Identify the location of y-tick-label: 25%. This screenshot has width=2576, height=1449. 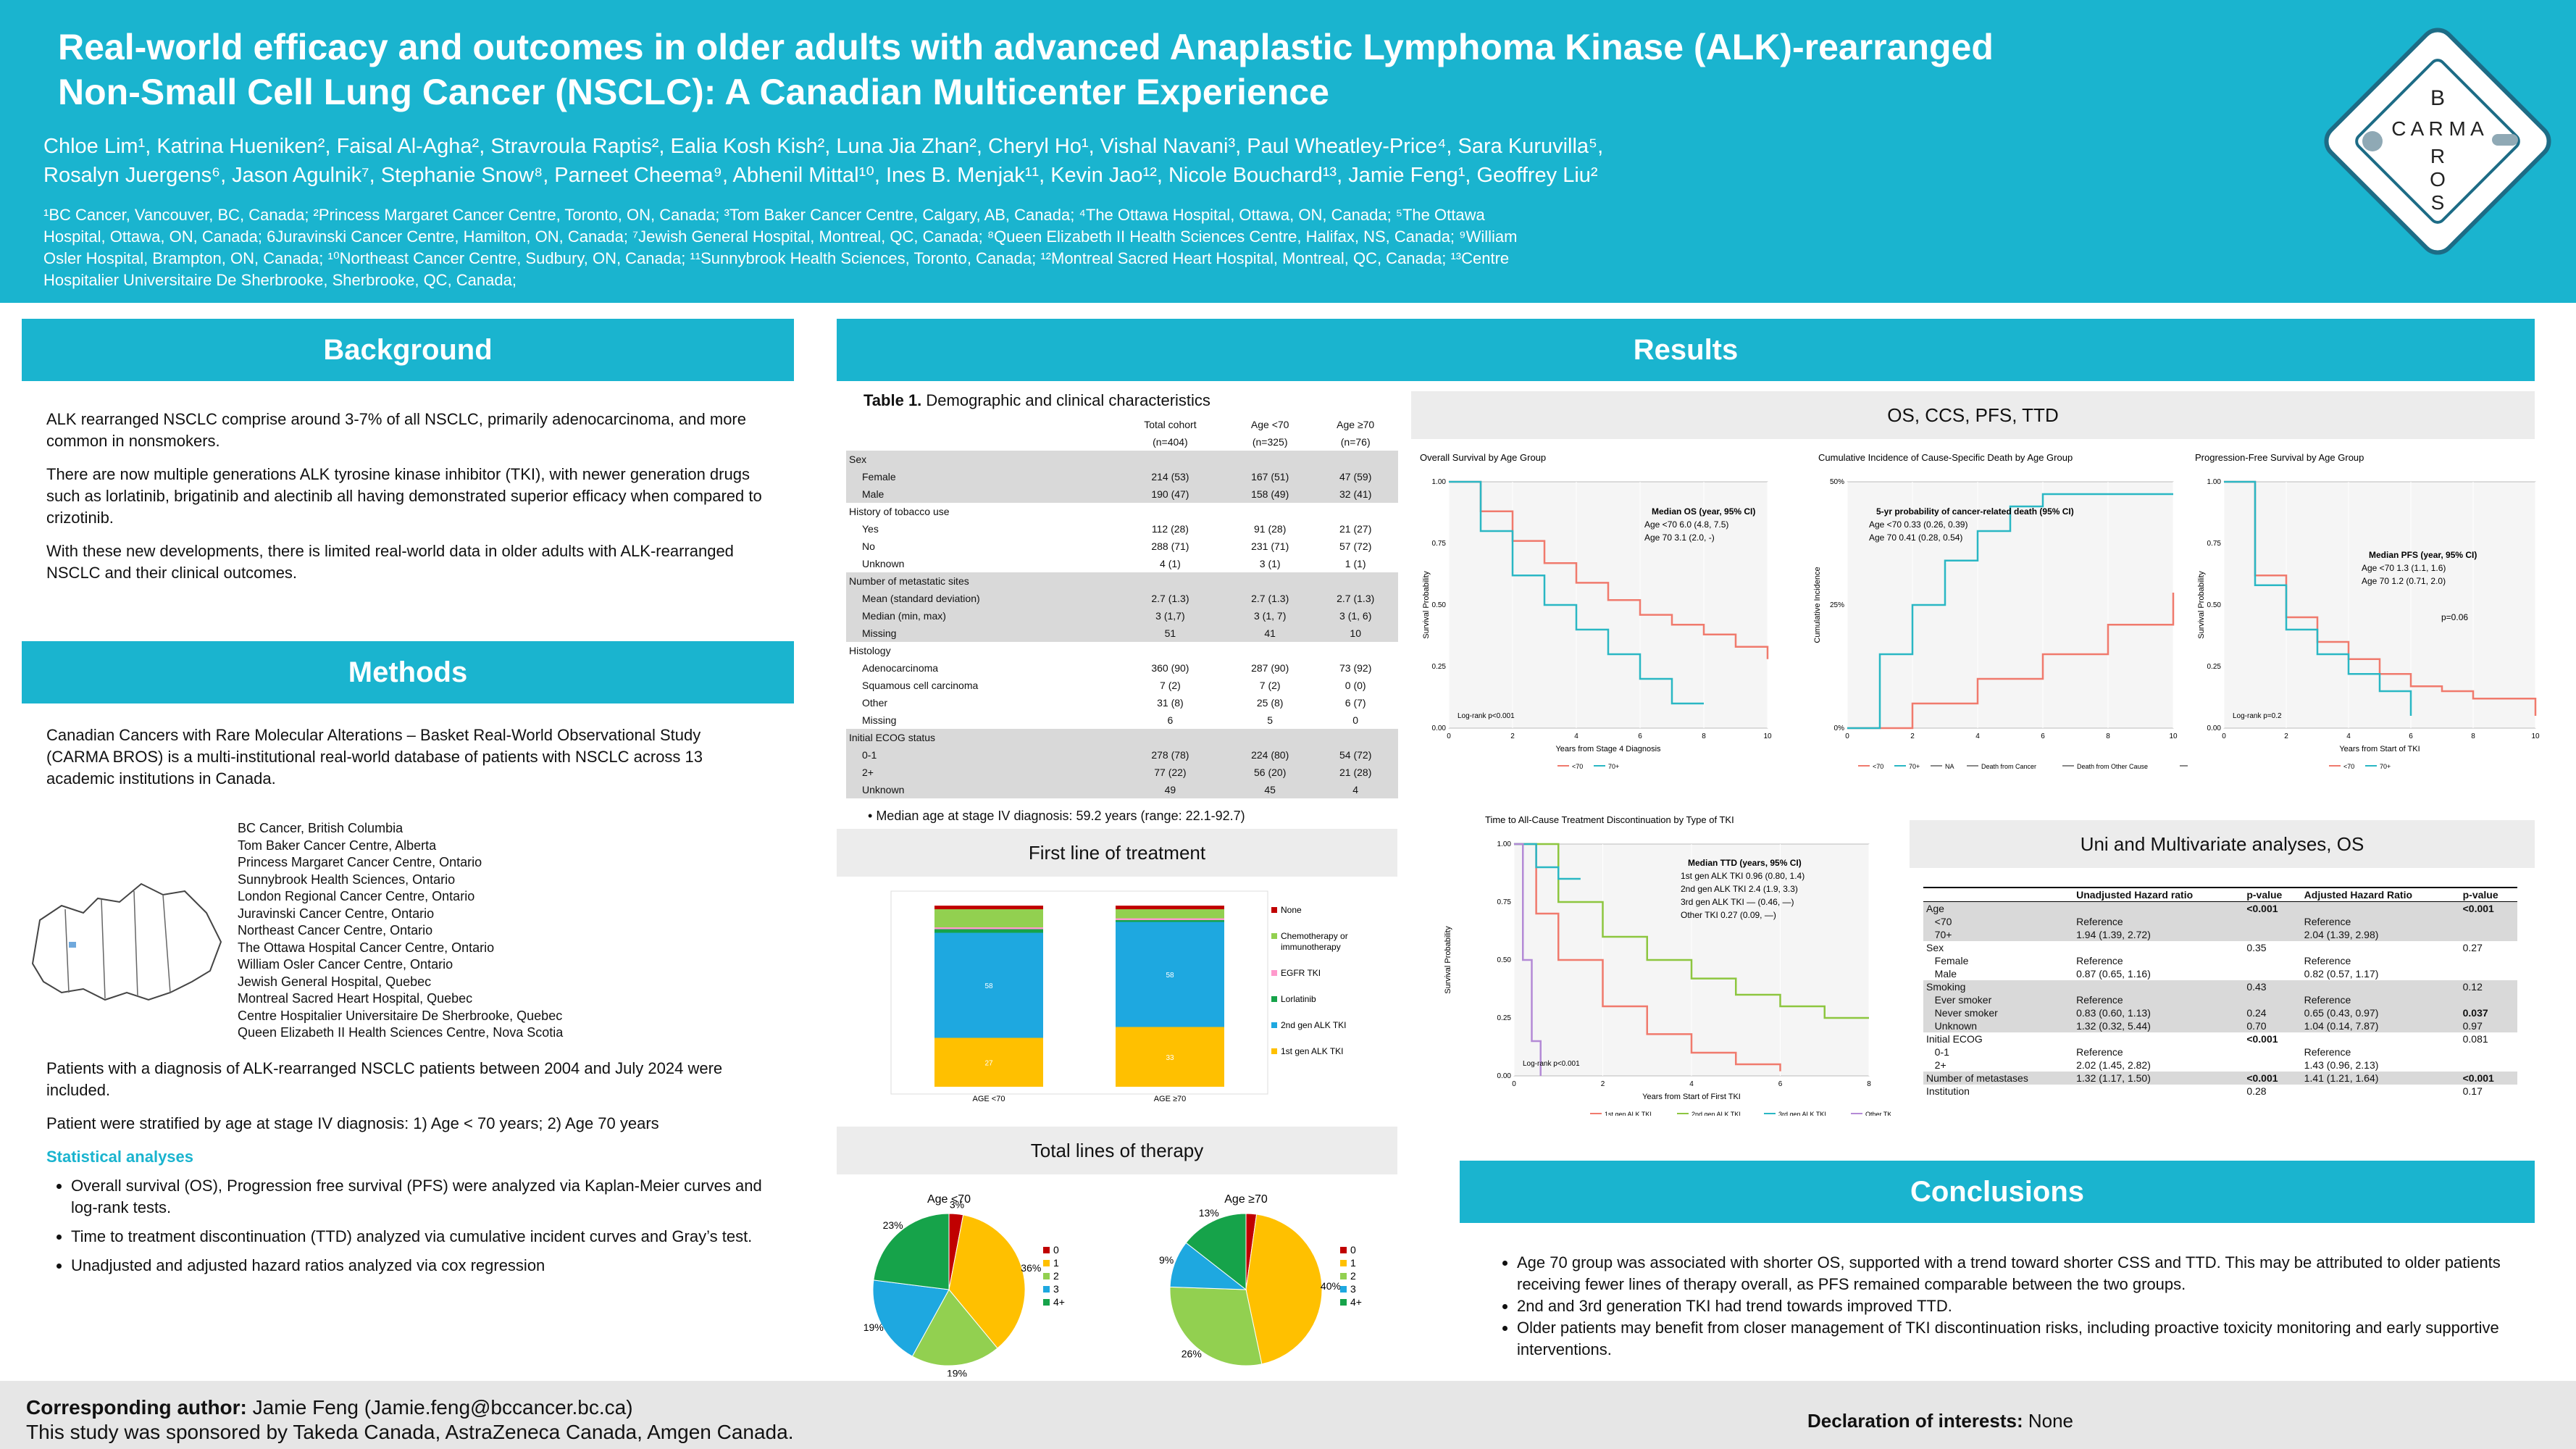
(1837, 605).